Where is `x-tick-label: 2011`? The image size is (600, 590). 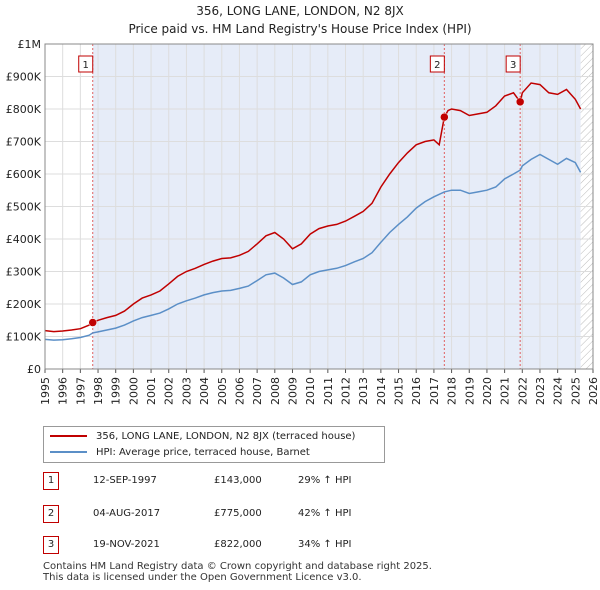
x-tick-label: 2011 is located at coordinates (328, 391).